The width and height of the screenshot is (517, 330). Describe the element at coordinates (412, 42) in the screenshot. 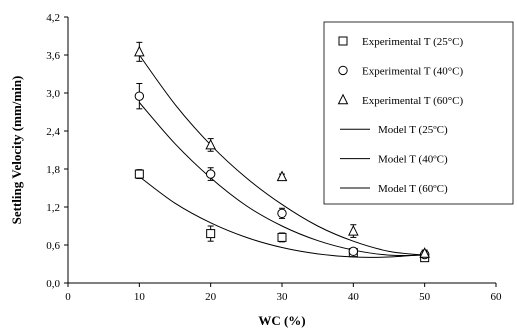

I see `legend-label: Experimental T (25°C)` at that location.